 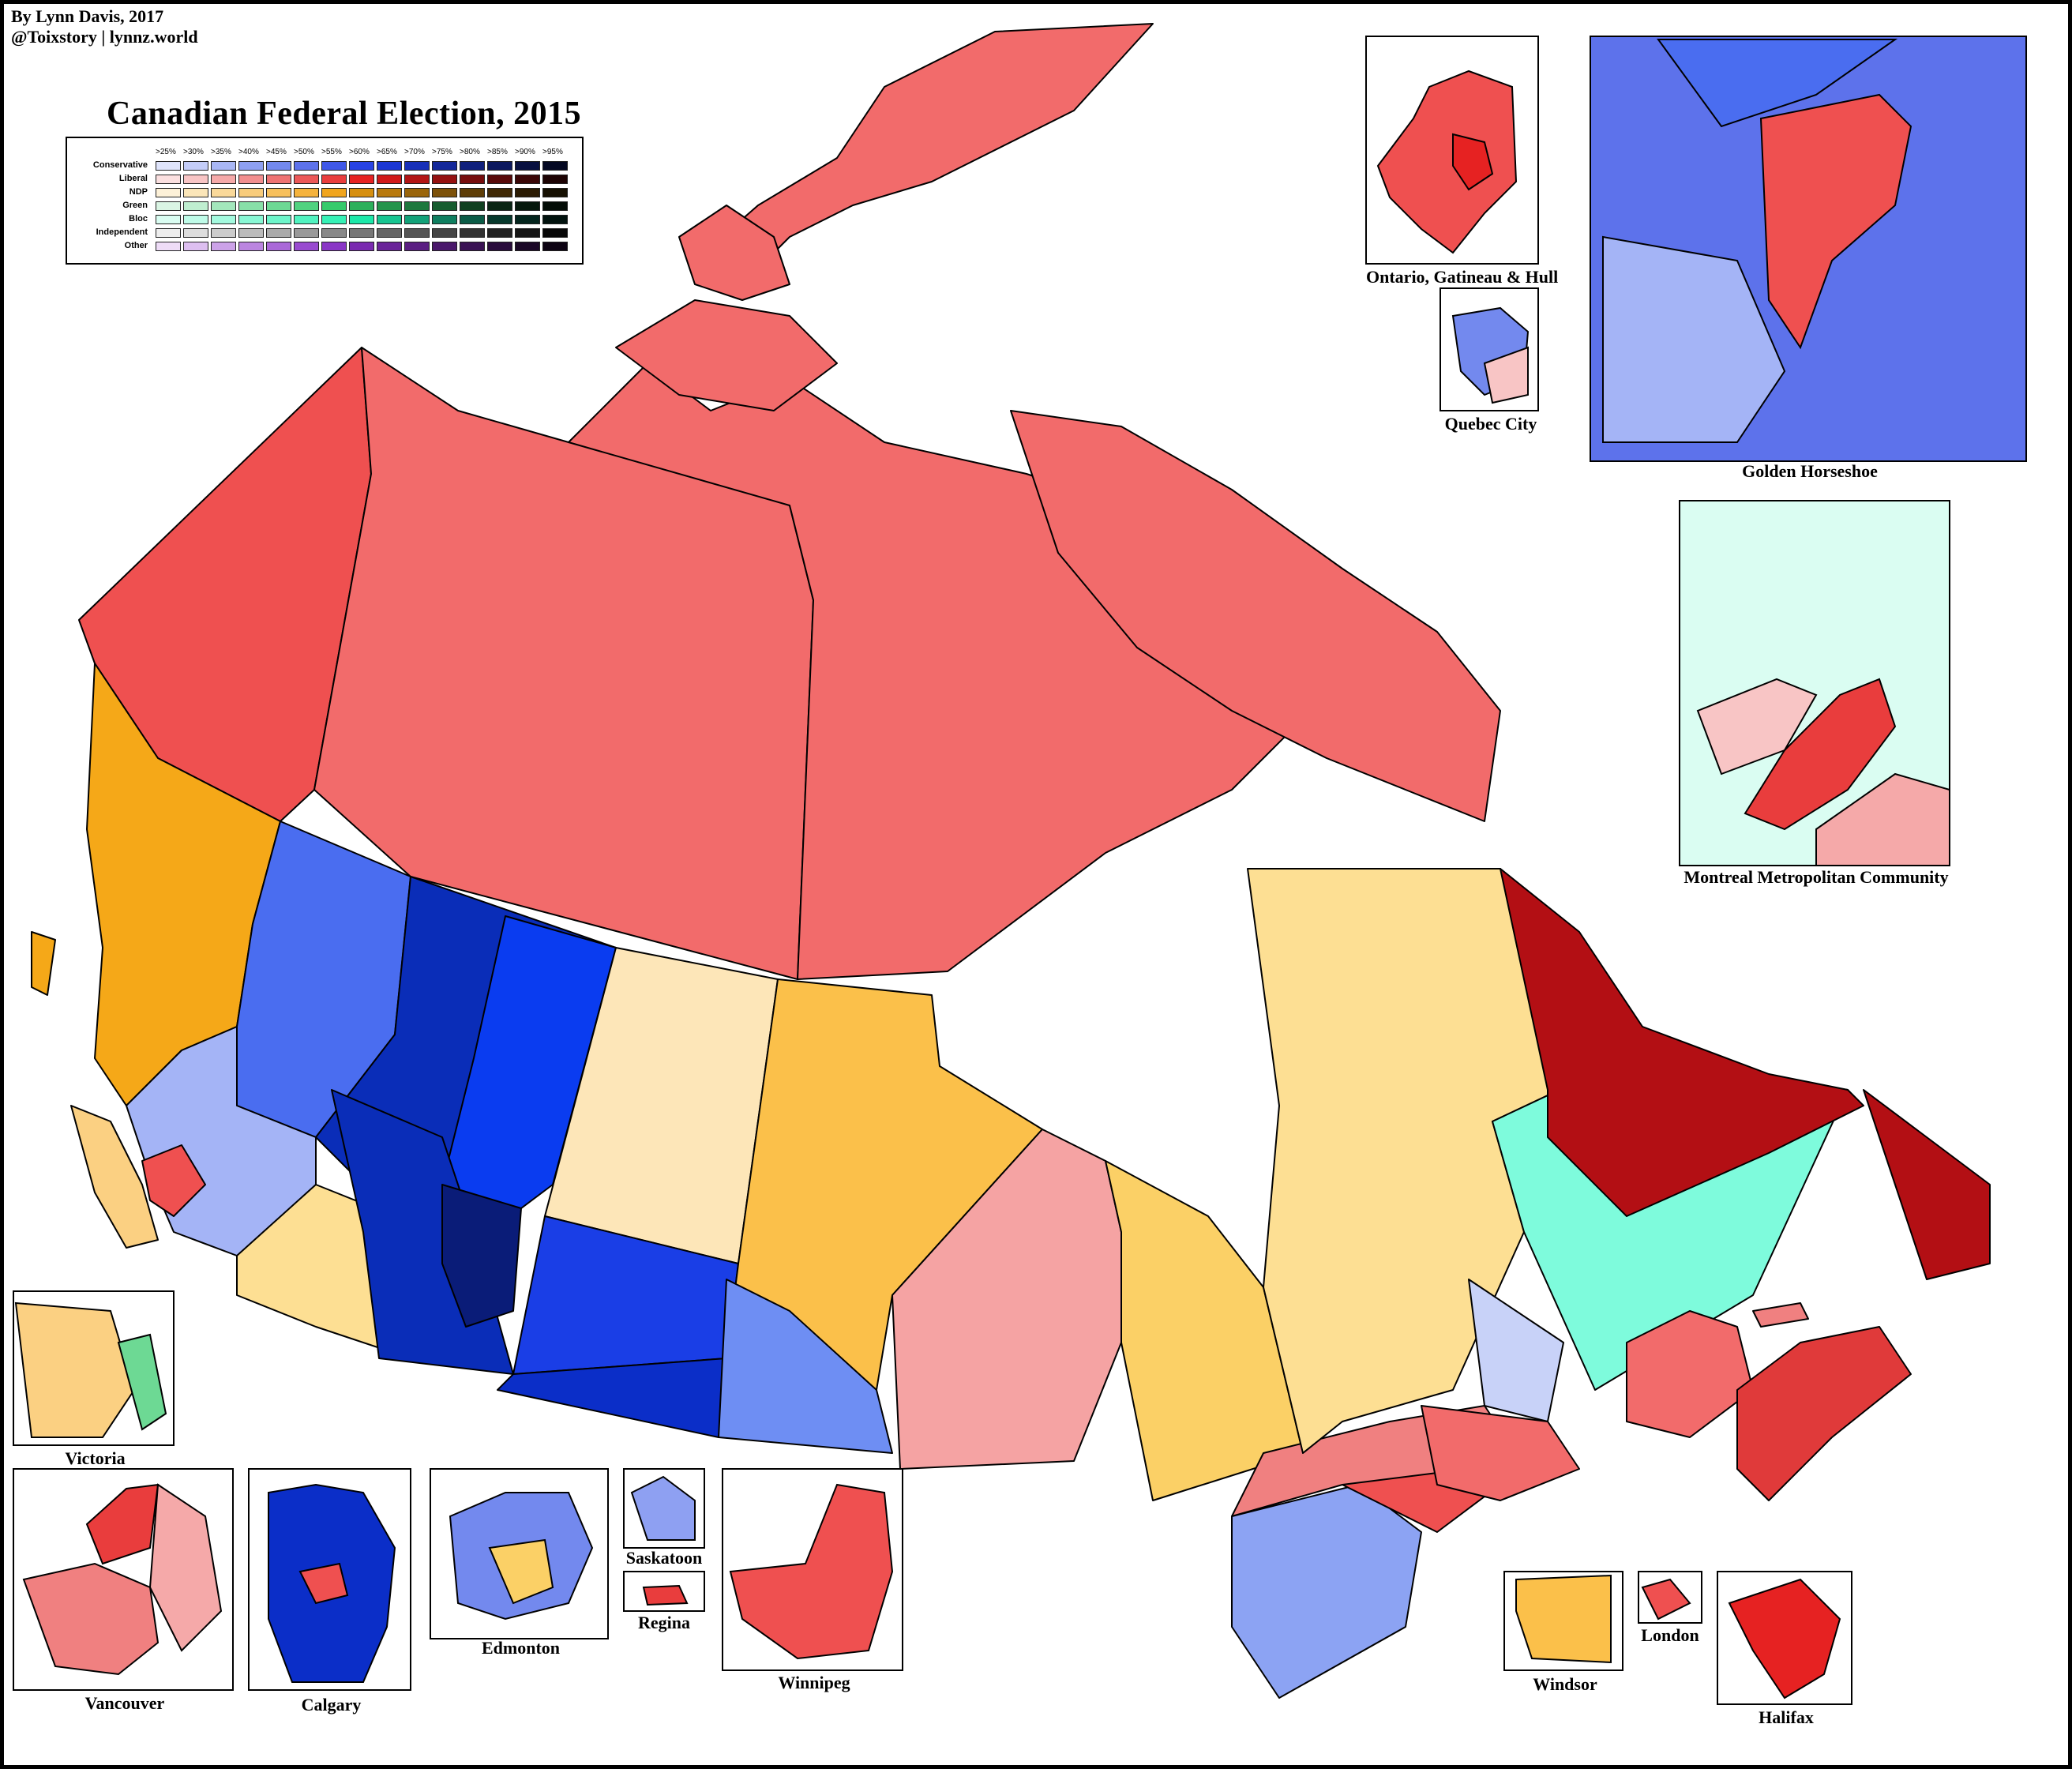 What do you see at coordinates (75, 1369) in the screenshot?
I see `inset-victoria-ridings` at bounding box center [75, 1369].